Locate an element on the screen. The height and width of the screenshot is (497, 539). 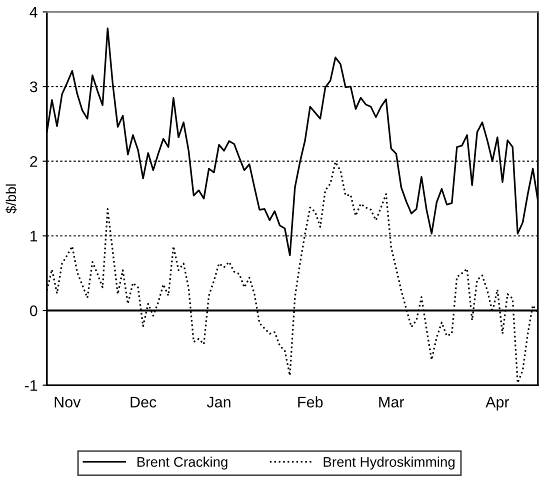
y-tick-label: 4 is located at coordinates (34, 12).